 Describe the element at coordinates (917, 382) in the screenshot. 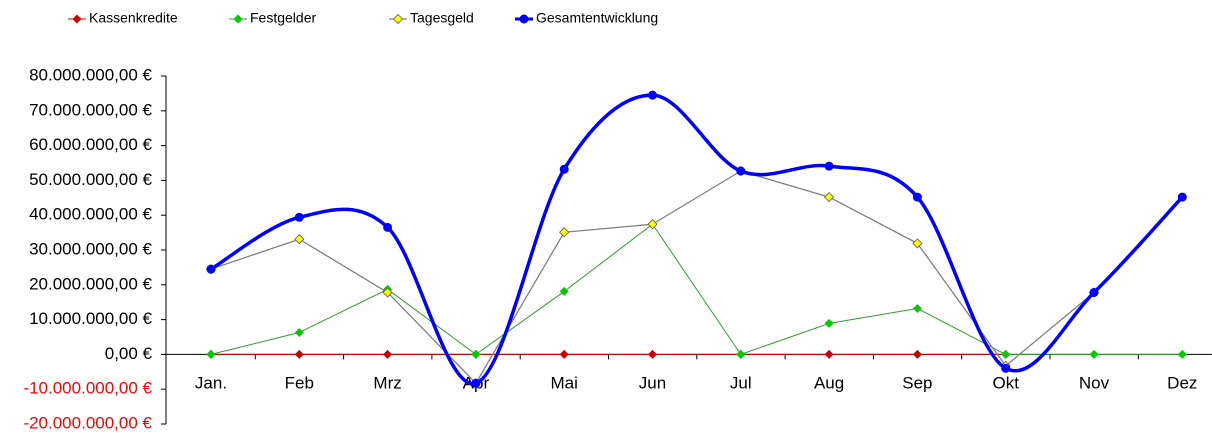

I see `x-tick-label: Sep` at that location.